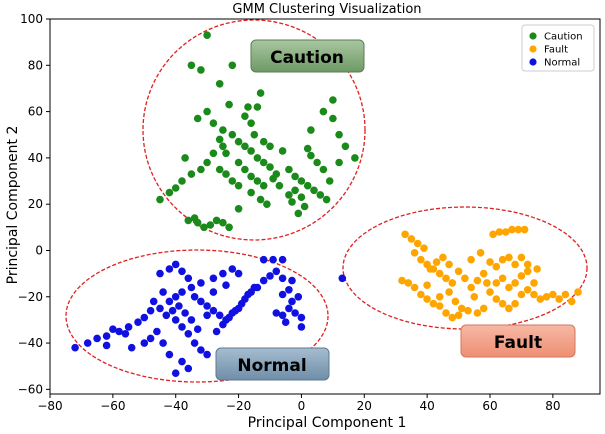 This screenshot has height=434, width=605. I want to click on x-tick-label: −60, so click(112, 406).